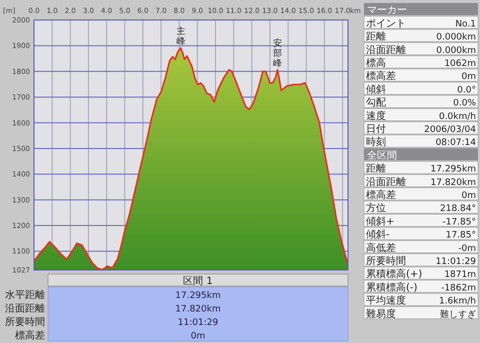 The width and height of the screenshot is (480, 343). Describe the element at coordinates (376, 142) in the screenshot. I see `text: 時刻` at that location.